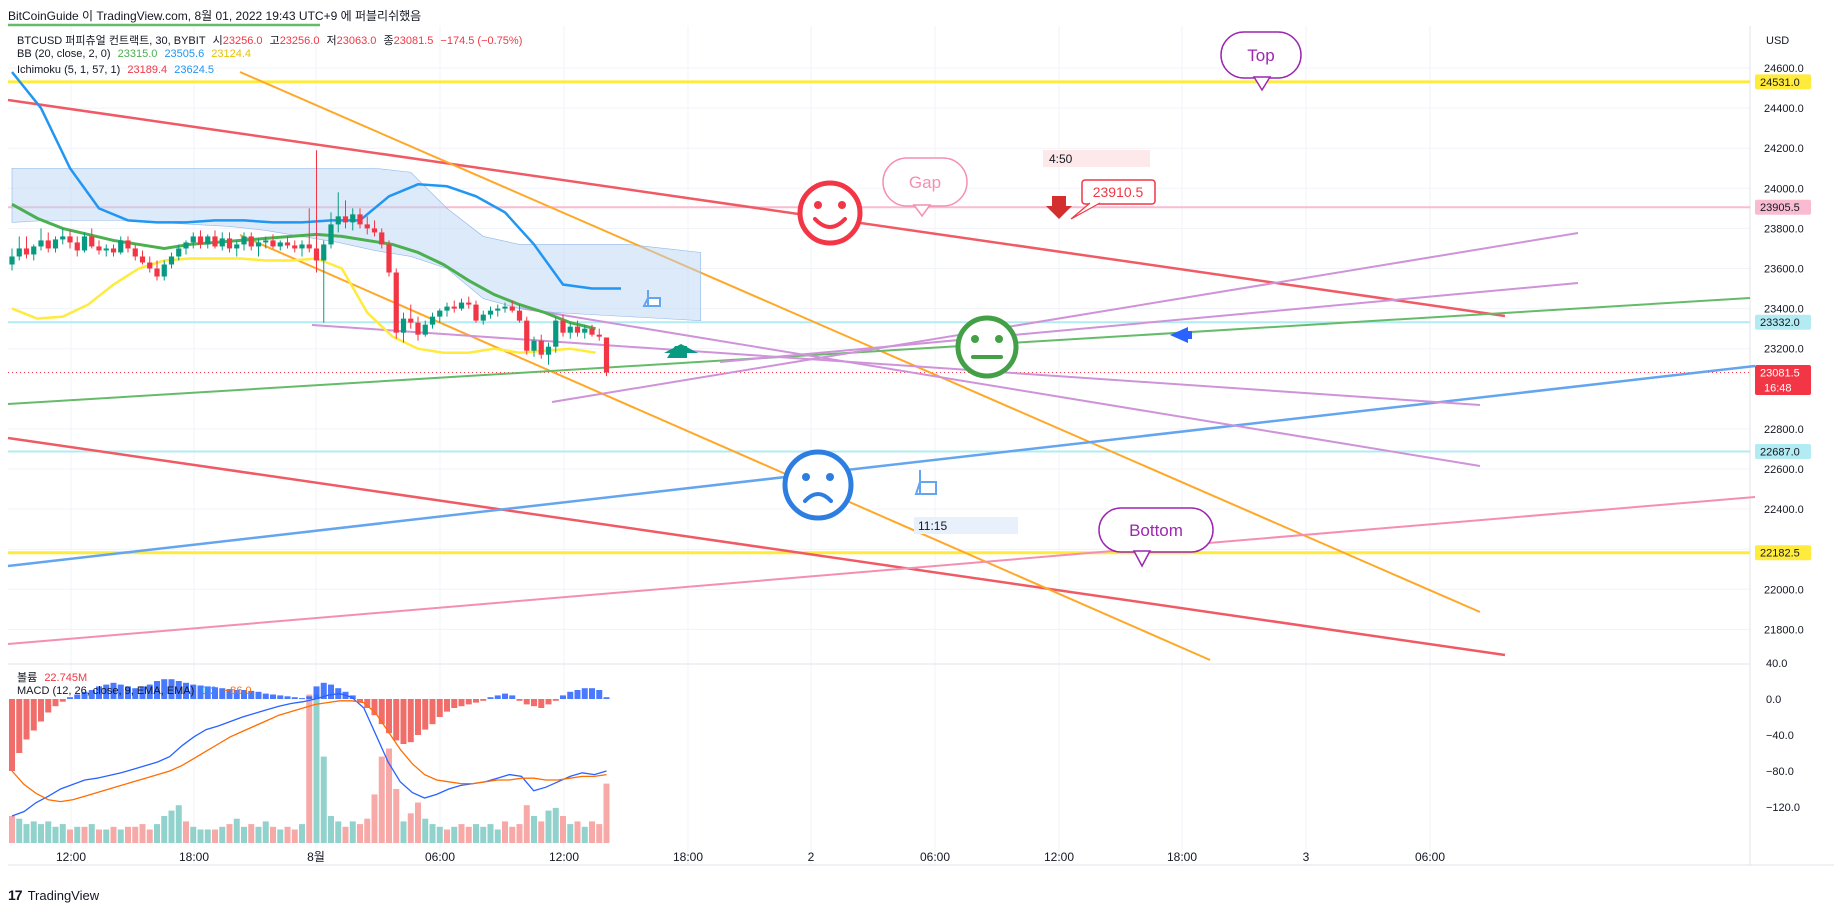  What do you see at coordinates (1784, 430) in the screenshot?
I see `price-tick-5: 22800.0` at bounding box center [1784, 430].